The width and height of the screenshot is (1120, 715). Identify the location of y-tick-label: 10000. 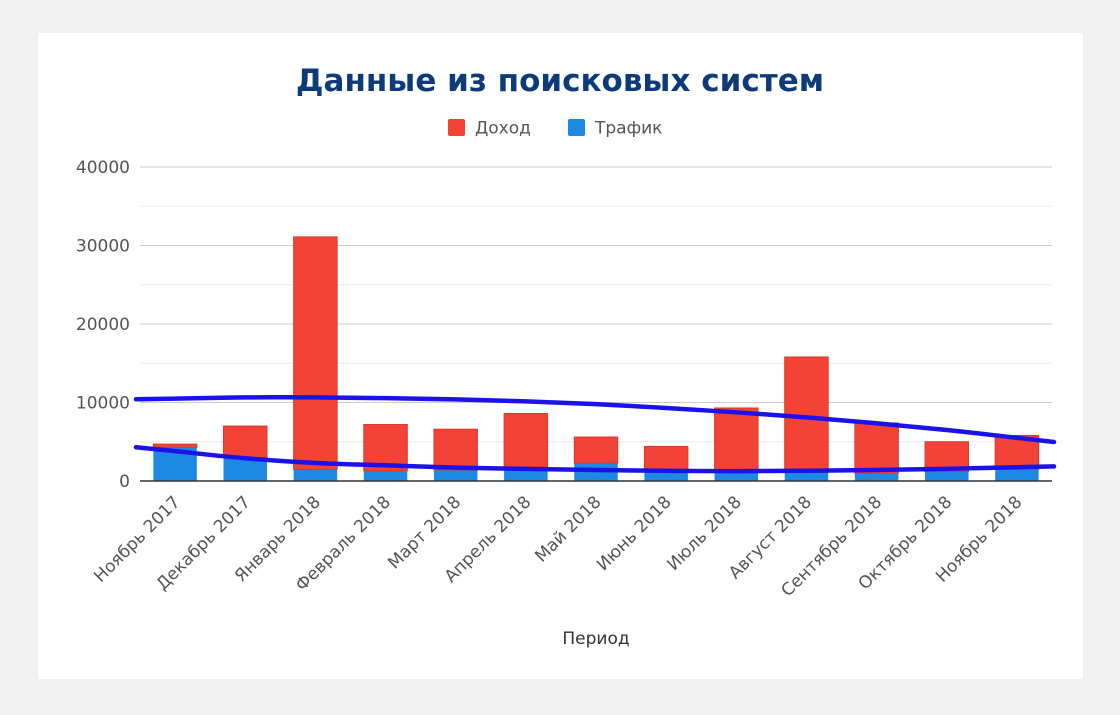
(103, 404).